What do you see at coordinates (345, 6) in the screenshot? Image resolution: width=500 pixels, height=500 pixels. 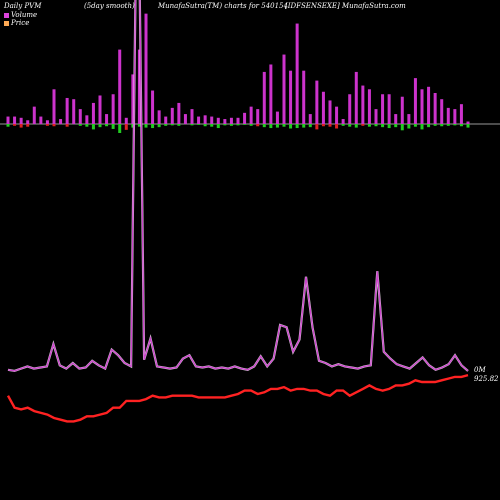 I see `symbol-label: [IDFSENSEXE] MunafaSutra.com` at bounding box center [345, 6].